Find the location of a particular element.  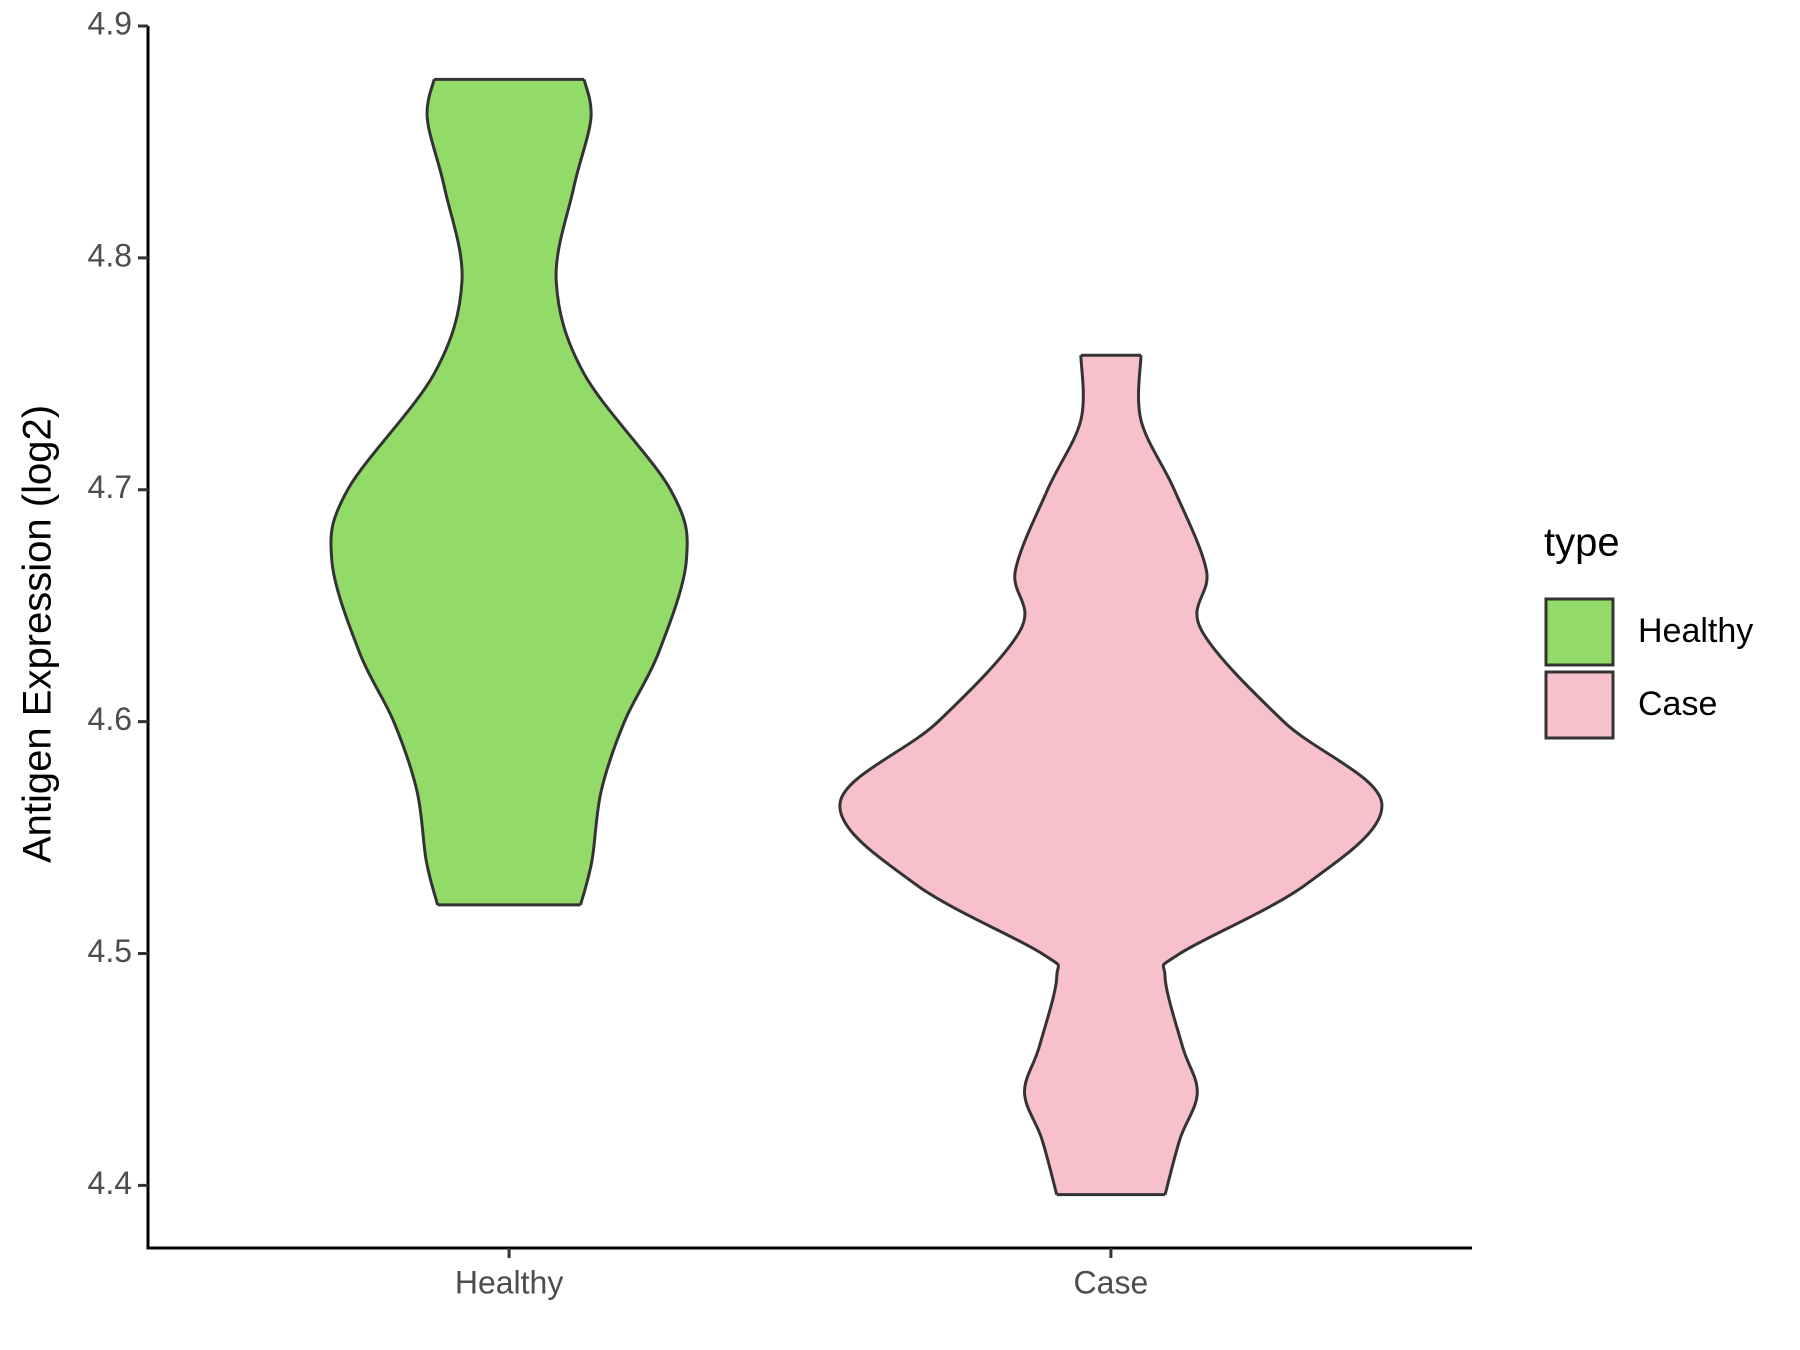

y-axis-title: Antigen Expression (log2) is located at coordinates (38, 634).